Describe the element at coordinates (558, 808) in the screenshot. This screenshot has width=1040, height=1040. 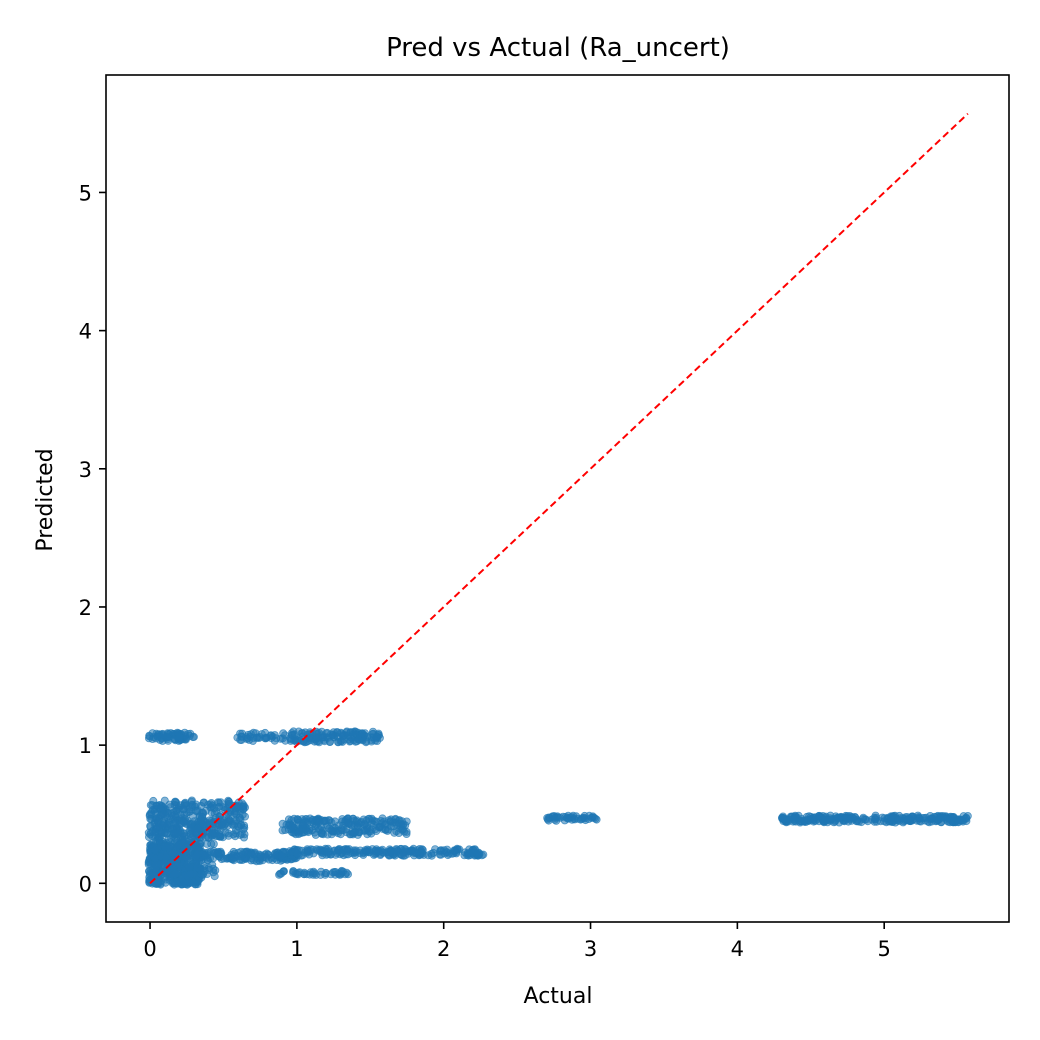
I see `data-points` at that location.